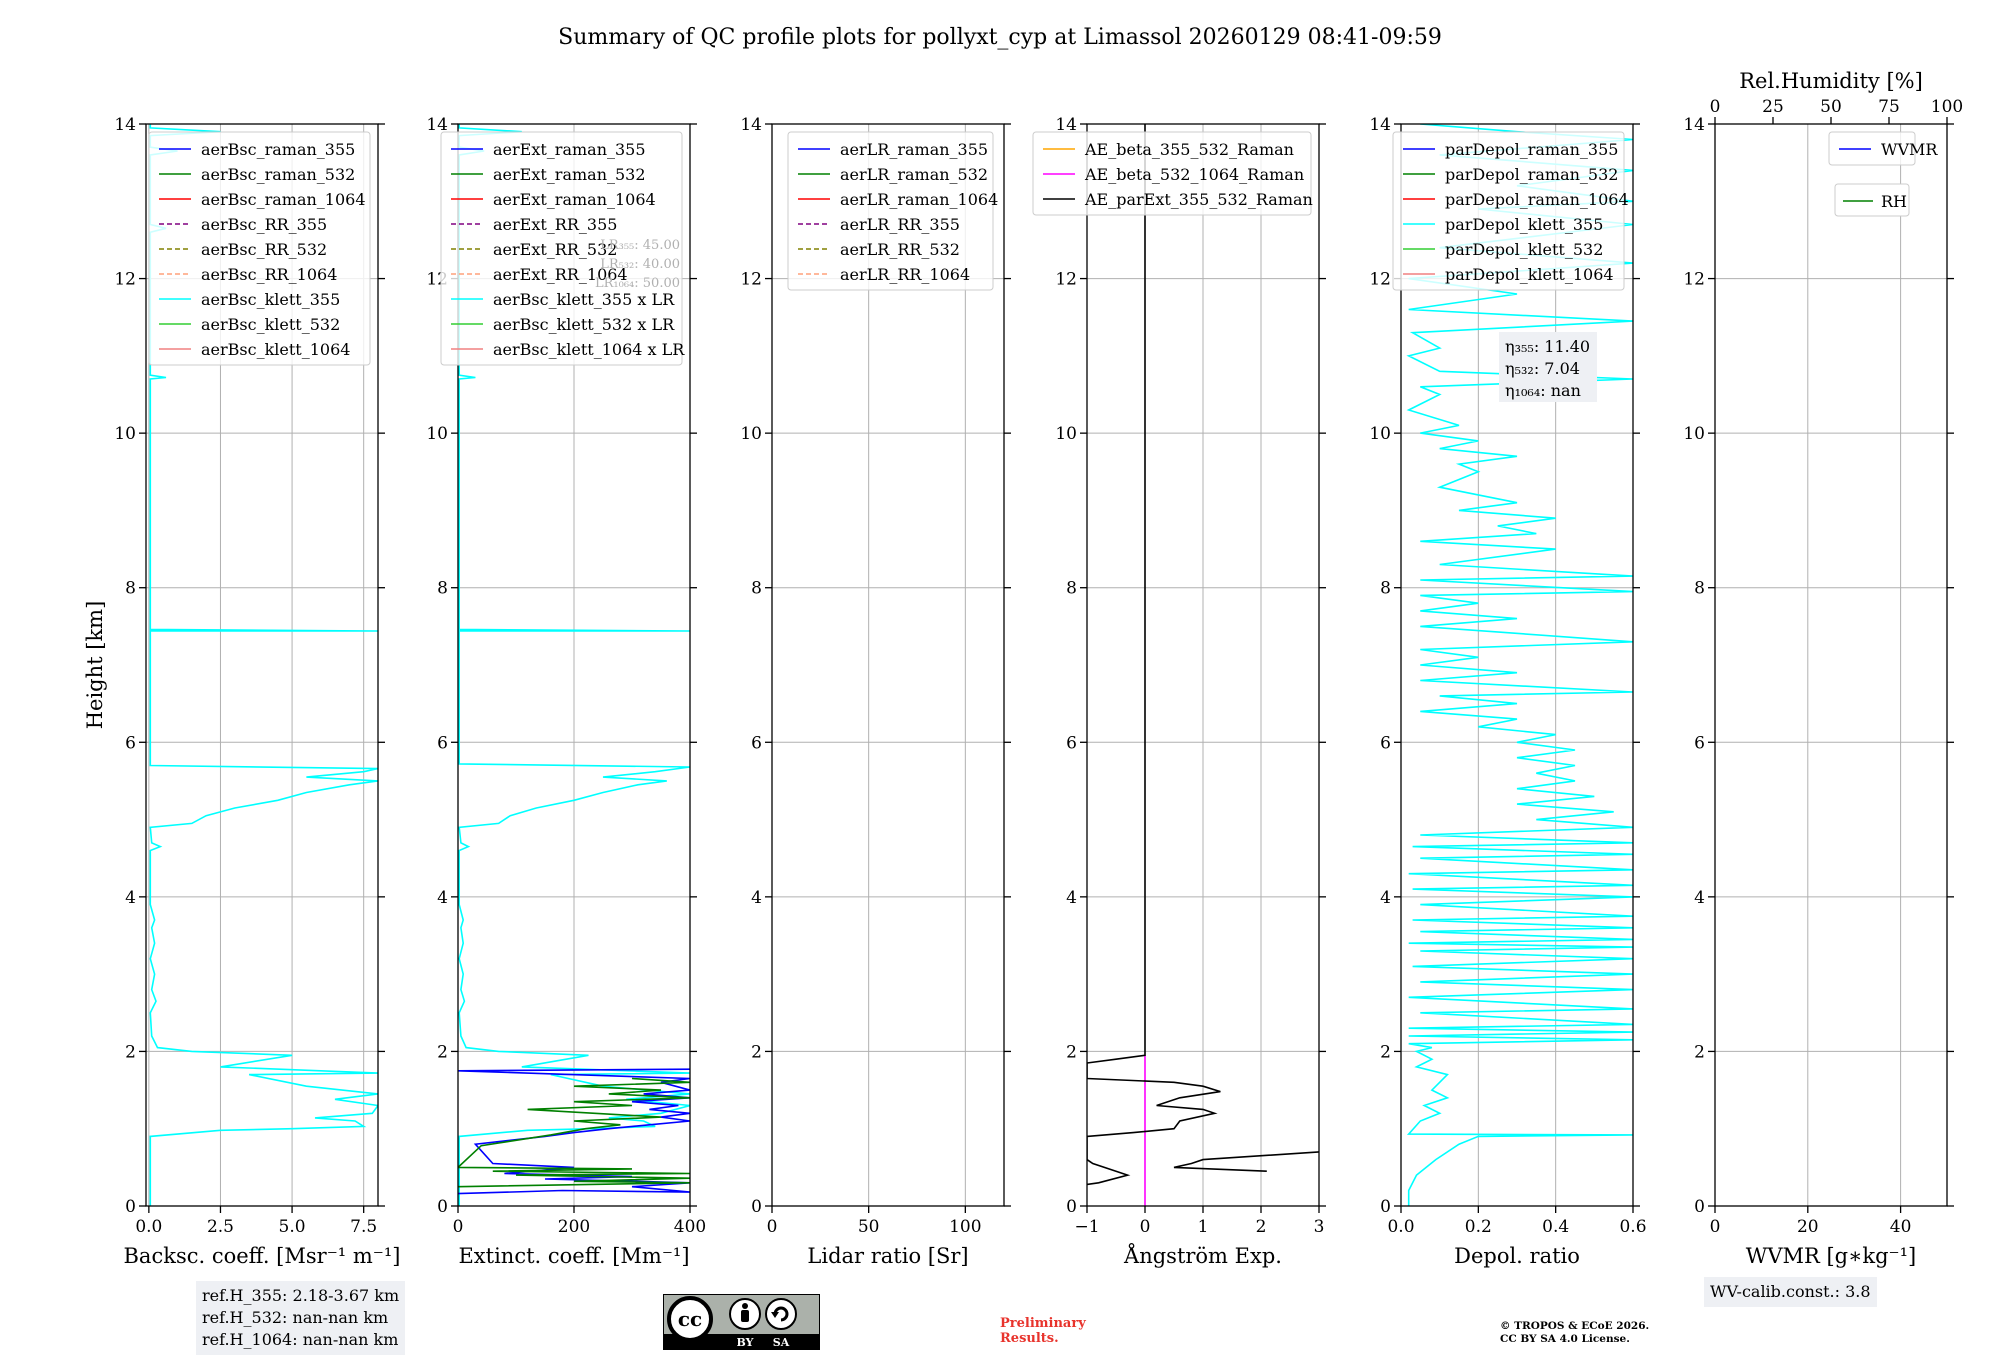 The image size is (2000, 1360). I want to click on top-tick-label: 50, so click(1831, 107).